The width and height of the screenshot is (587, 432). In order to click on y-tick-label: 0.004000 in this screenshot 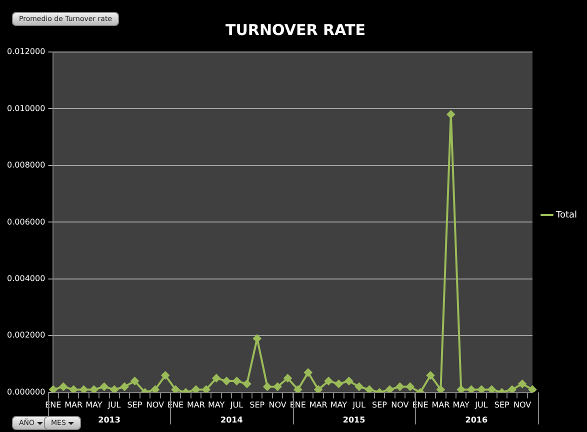, I will do `click(26, 279)`.